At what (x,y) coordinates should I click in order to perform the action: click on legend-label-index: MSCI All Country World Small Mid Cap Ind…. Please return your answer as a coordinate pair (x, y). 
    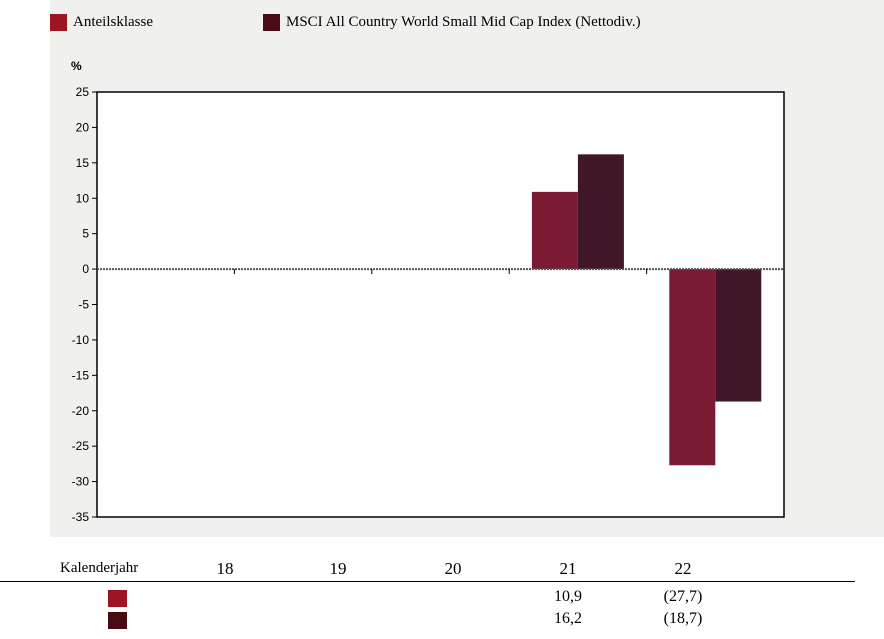
    Looking at the image, I should click on (463, 22).